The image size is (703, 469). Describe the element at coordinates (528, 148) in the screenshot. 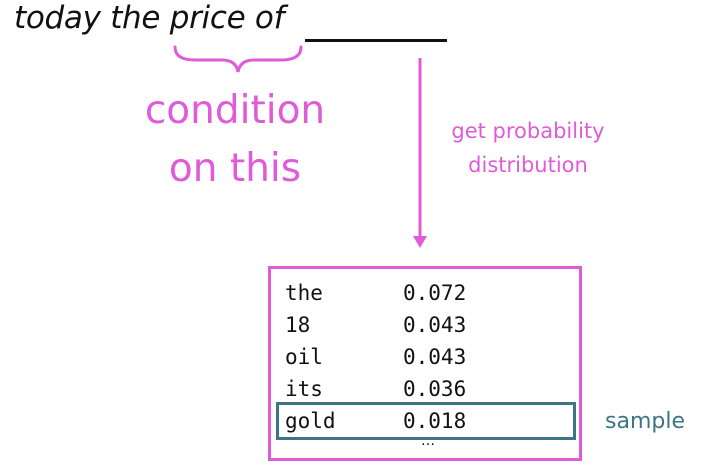

I see `distribution-label: get probability distribution` at that location.